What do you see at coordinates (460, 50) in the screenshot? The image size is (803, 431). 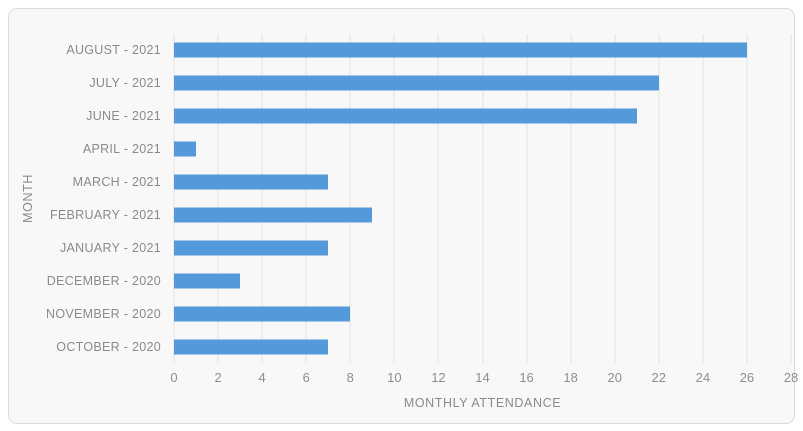 I see `bar-august-2021` at bounding box center [460, 50].